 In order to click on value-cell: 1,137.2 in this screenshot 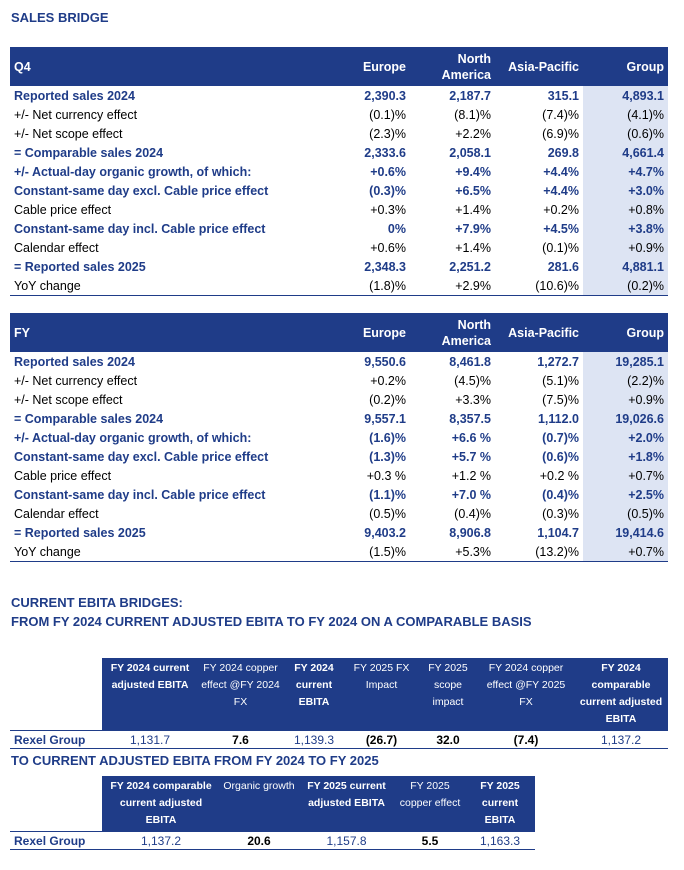, I will do `click(621, 739)`.